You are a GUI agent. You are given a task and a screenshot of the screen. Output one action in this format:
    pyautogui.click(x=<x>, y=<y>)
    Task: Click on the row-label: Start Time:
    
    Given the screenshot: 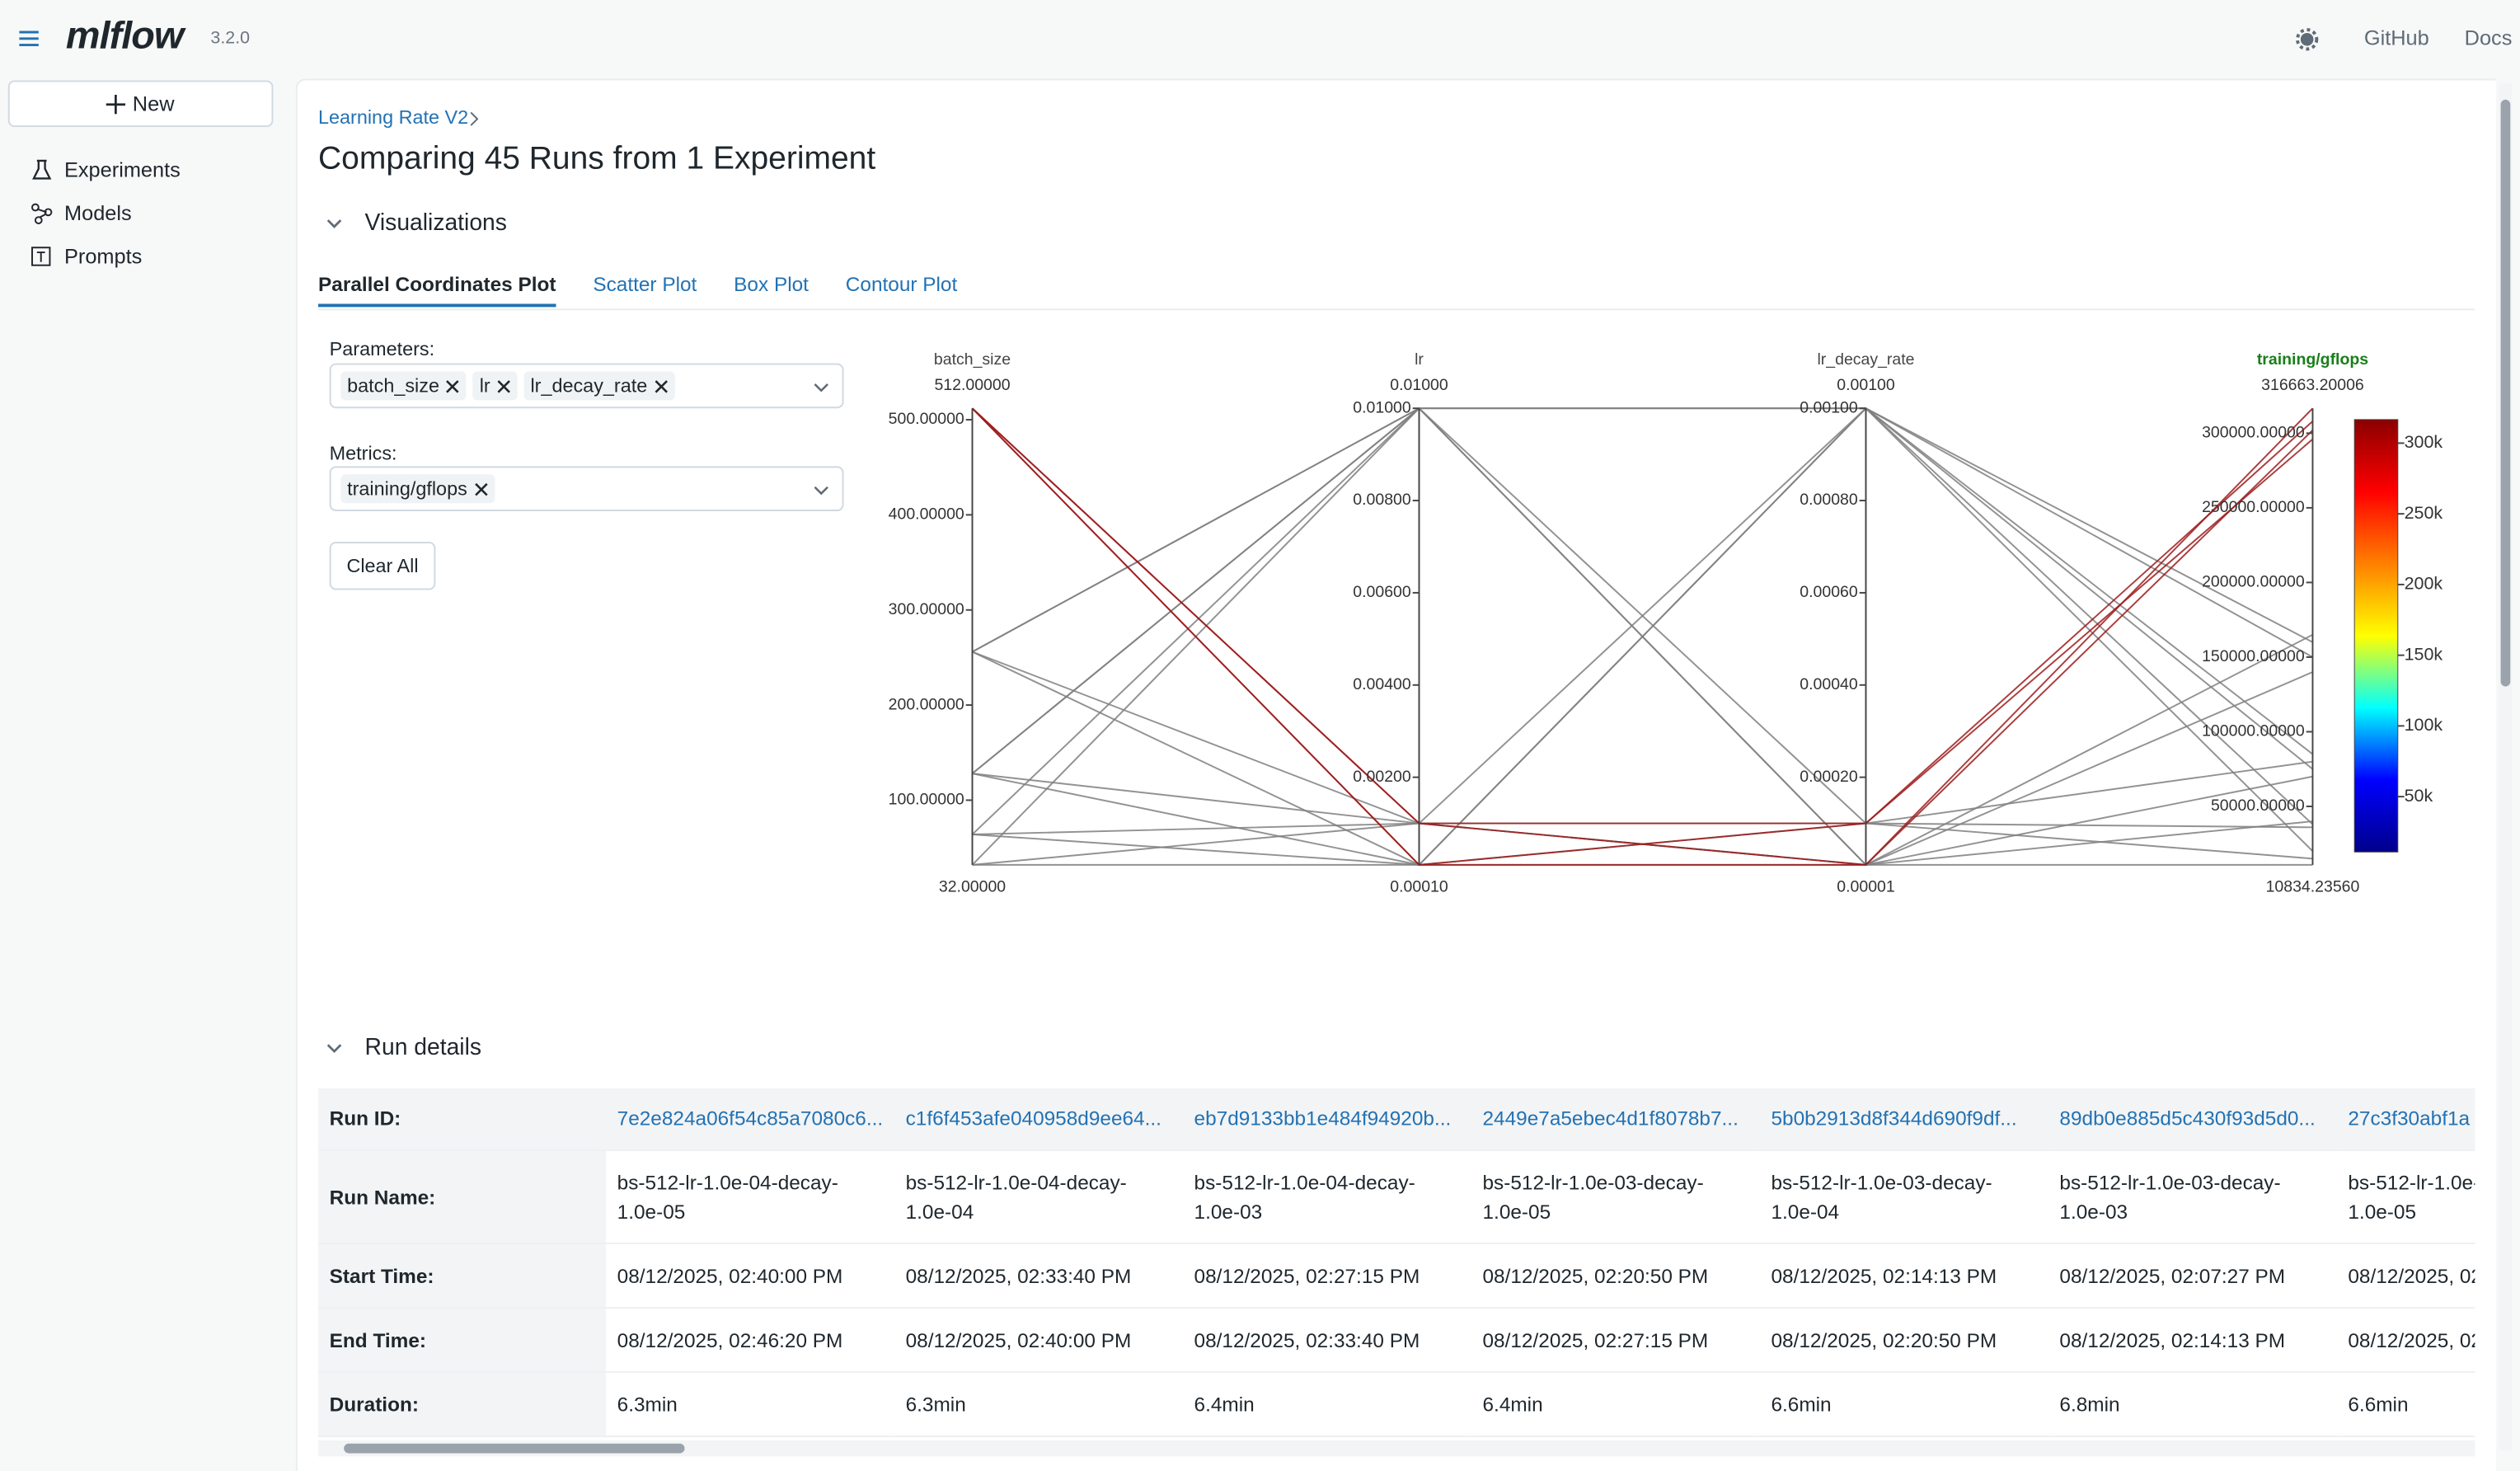 What is the action you would take?
    pyautogui.click(x=462, y=1276)
    